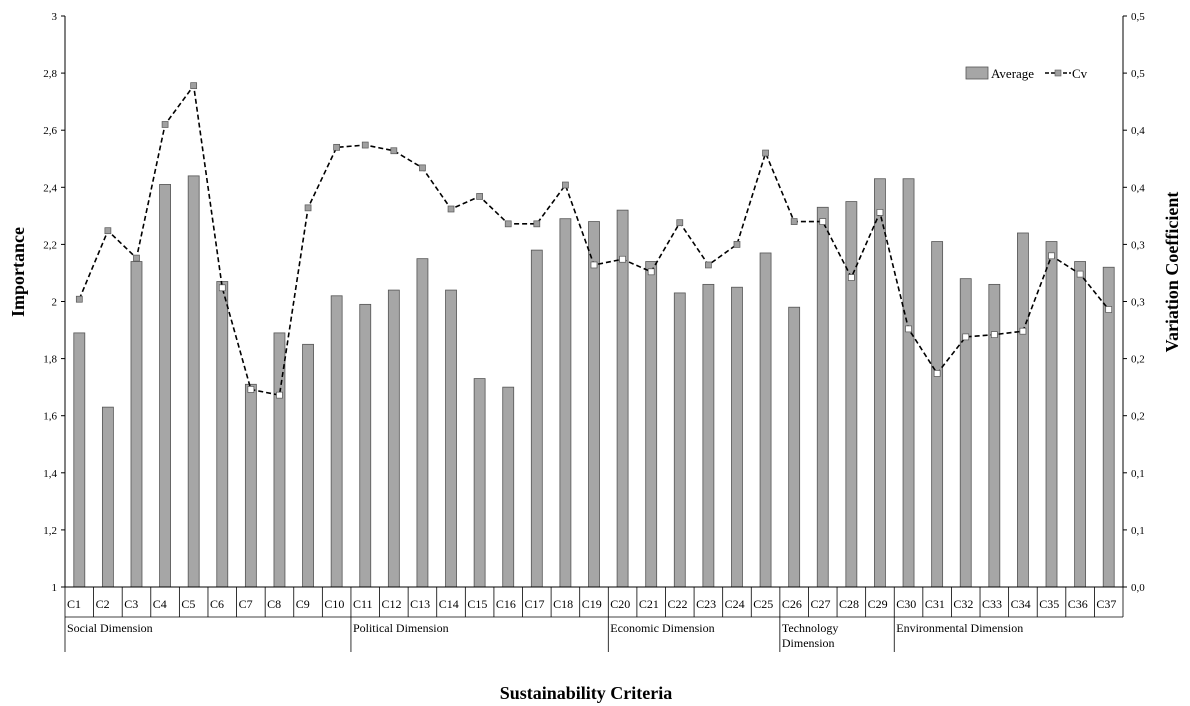  What do you see at coordinates (959, 628) in the screenshot?
I see `dimension-label: Environmental Dimension` at bounding box center [959, 628].